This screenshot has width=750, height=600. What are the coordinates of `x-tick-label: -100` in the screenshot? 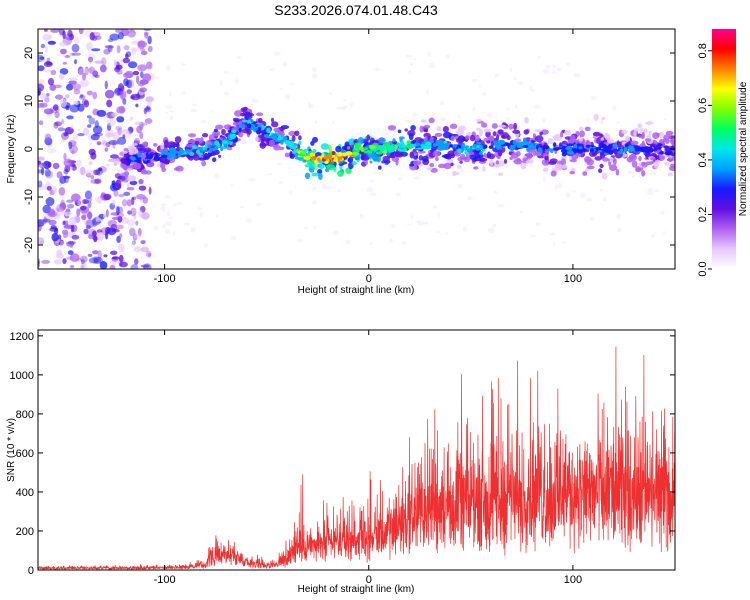 It's located at (165, 580).